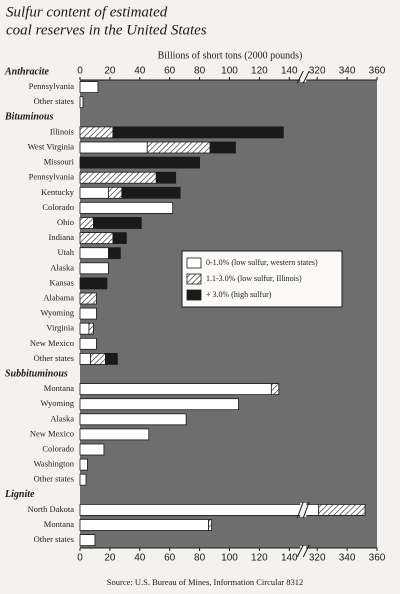  I want to click on category-label: Colorado, so click(58, 448).